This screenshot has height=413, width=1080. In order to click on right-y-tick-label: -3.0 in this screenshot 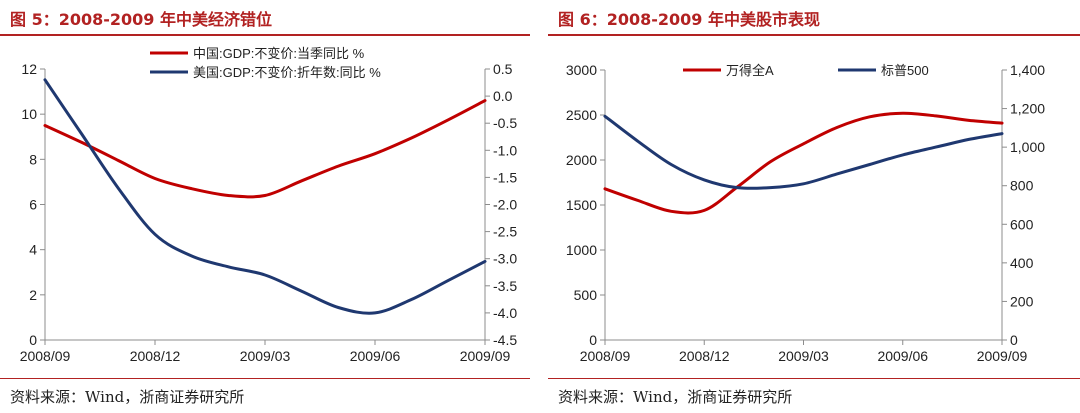, I will do `click(505, 259)`.